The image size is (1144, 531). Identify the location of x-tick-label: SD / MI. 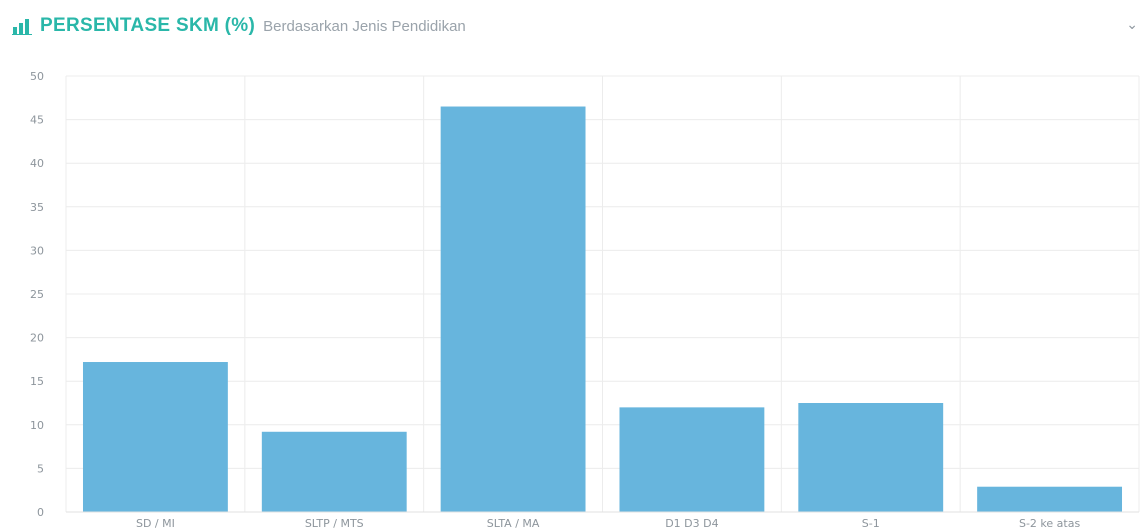
(155, 523).